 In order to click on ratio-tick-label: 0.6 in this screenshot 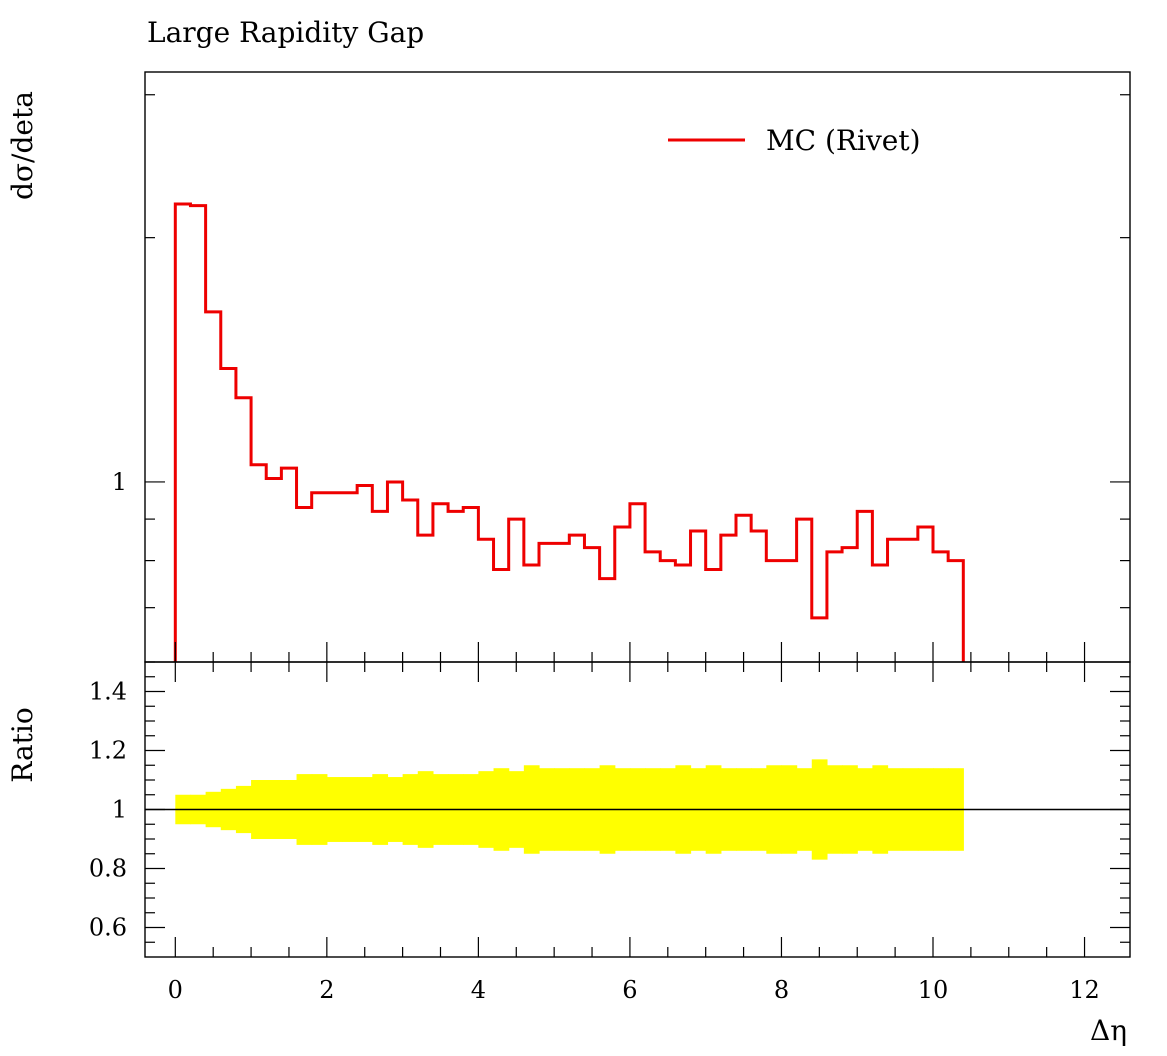, I will do `click(108, 928)`.